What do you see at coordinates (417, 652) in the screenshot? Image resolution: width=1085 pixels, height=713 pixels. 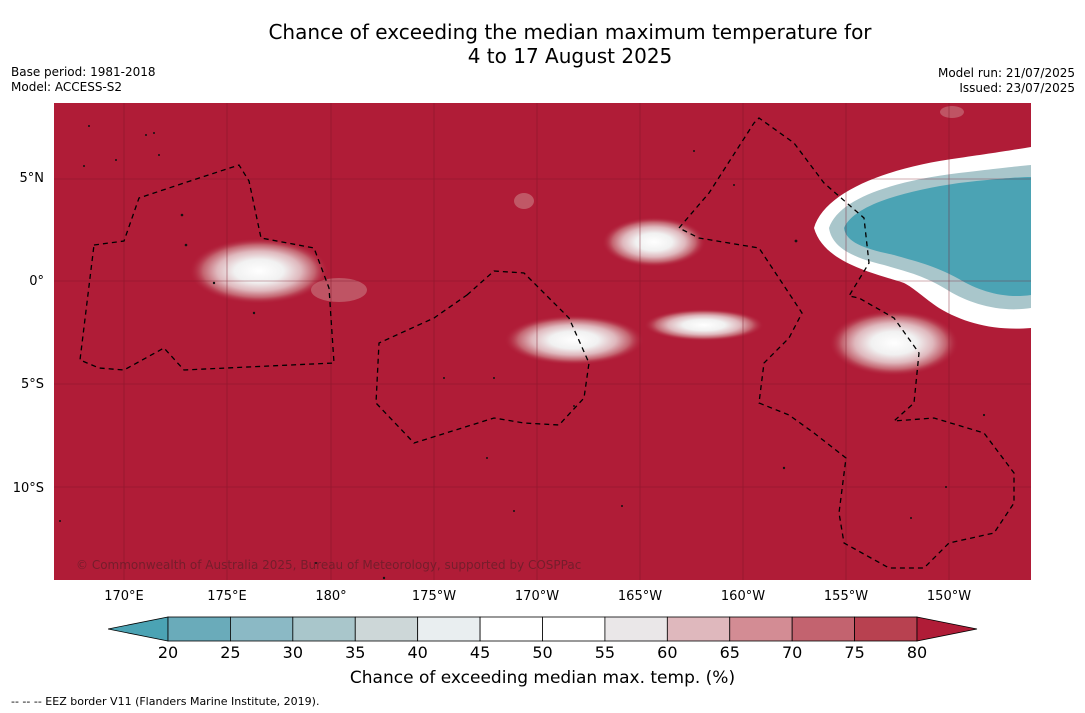 I see `colorbar-tick-label: 40` at bounding box center [417, 652].